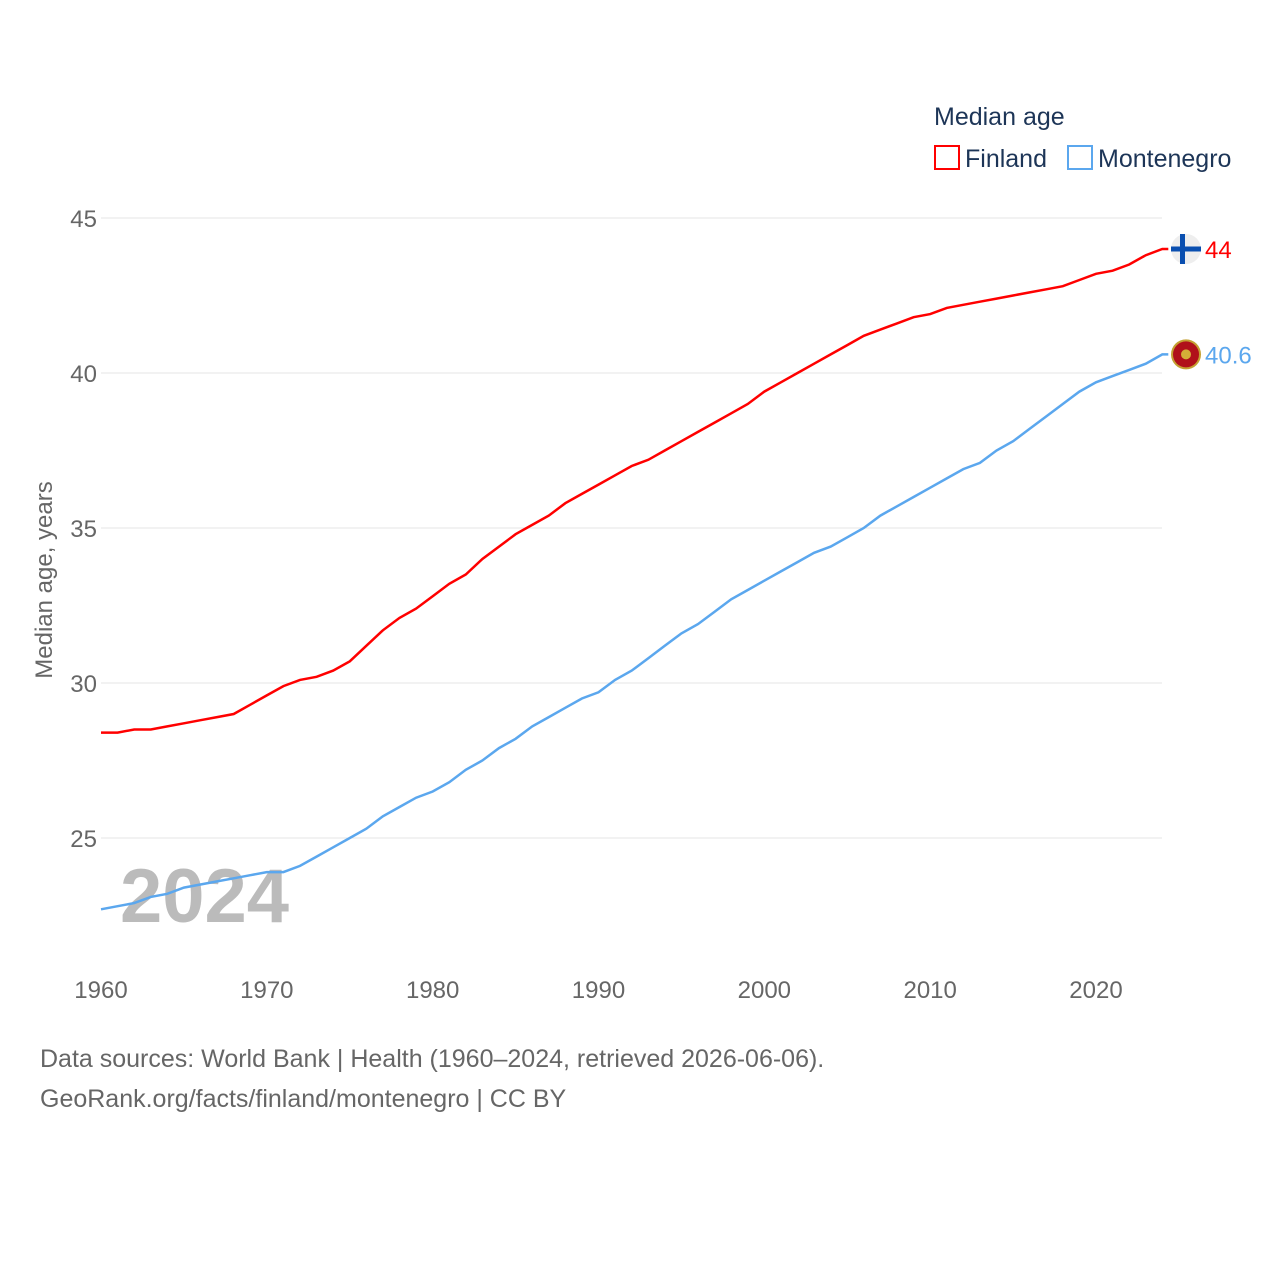  What do you see at coordinates (598, 990) in the screenshot?
I see `x-tick-label: 1990` at bounding box center [598, 990].